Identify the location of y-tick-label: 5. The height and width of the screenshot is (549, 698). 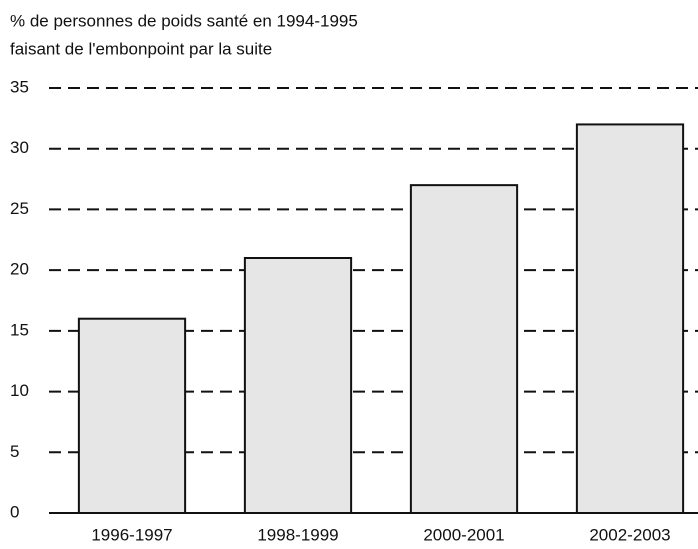
(14, 451).